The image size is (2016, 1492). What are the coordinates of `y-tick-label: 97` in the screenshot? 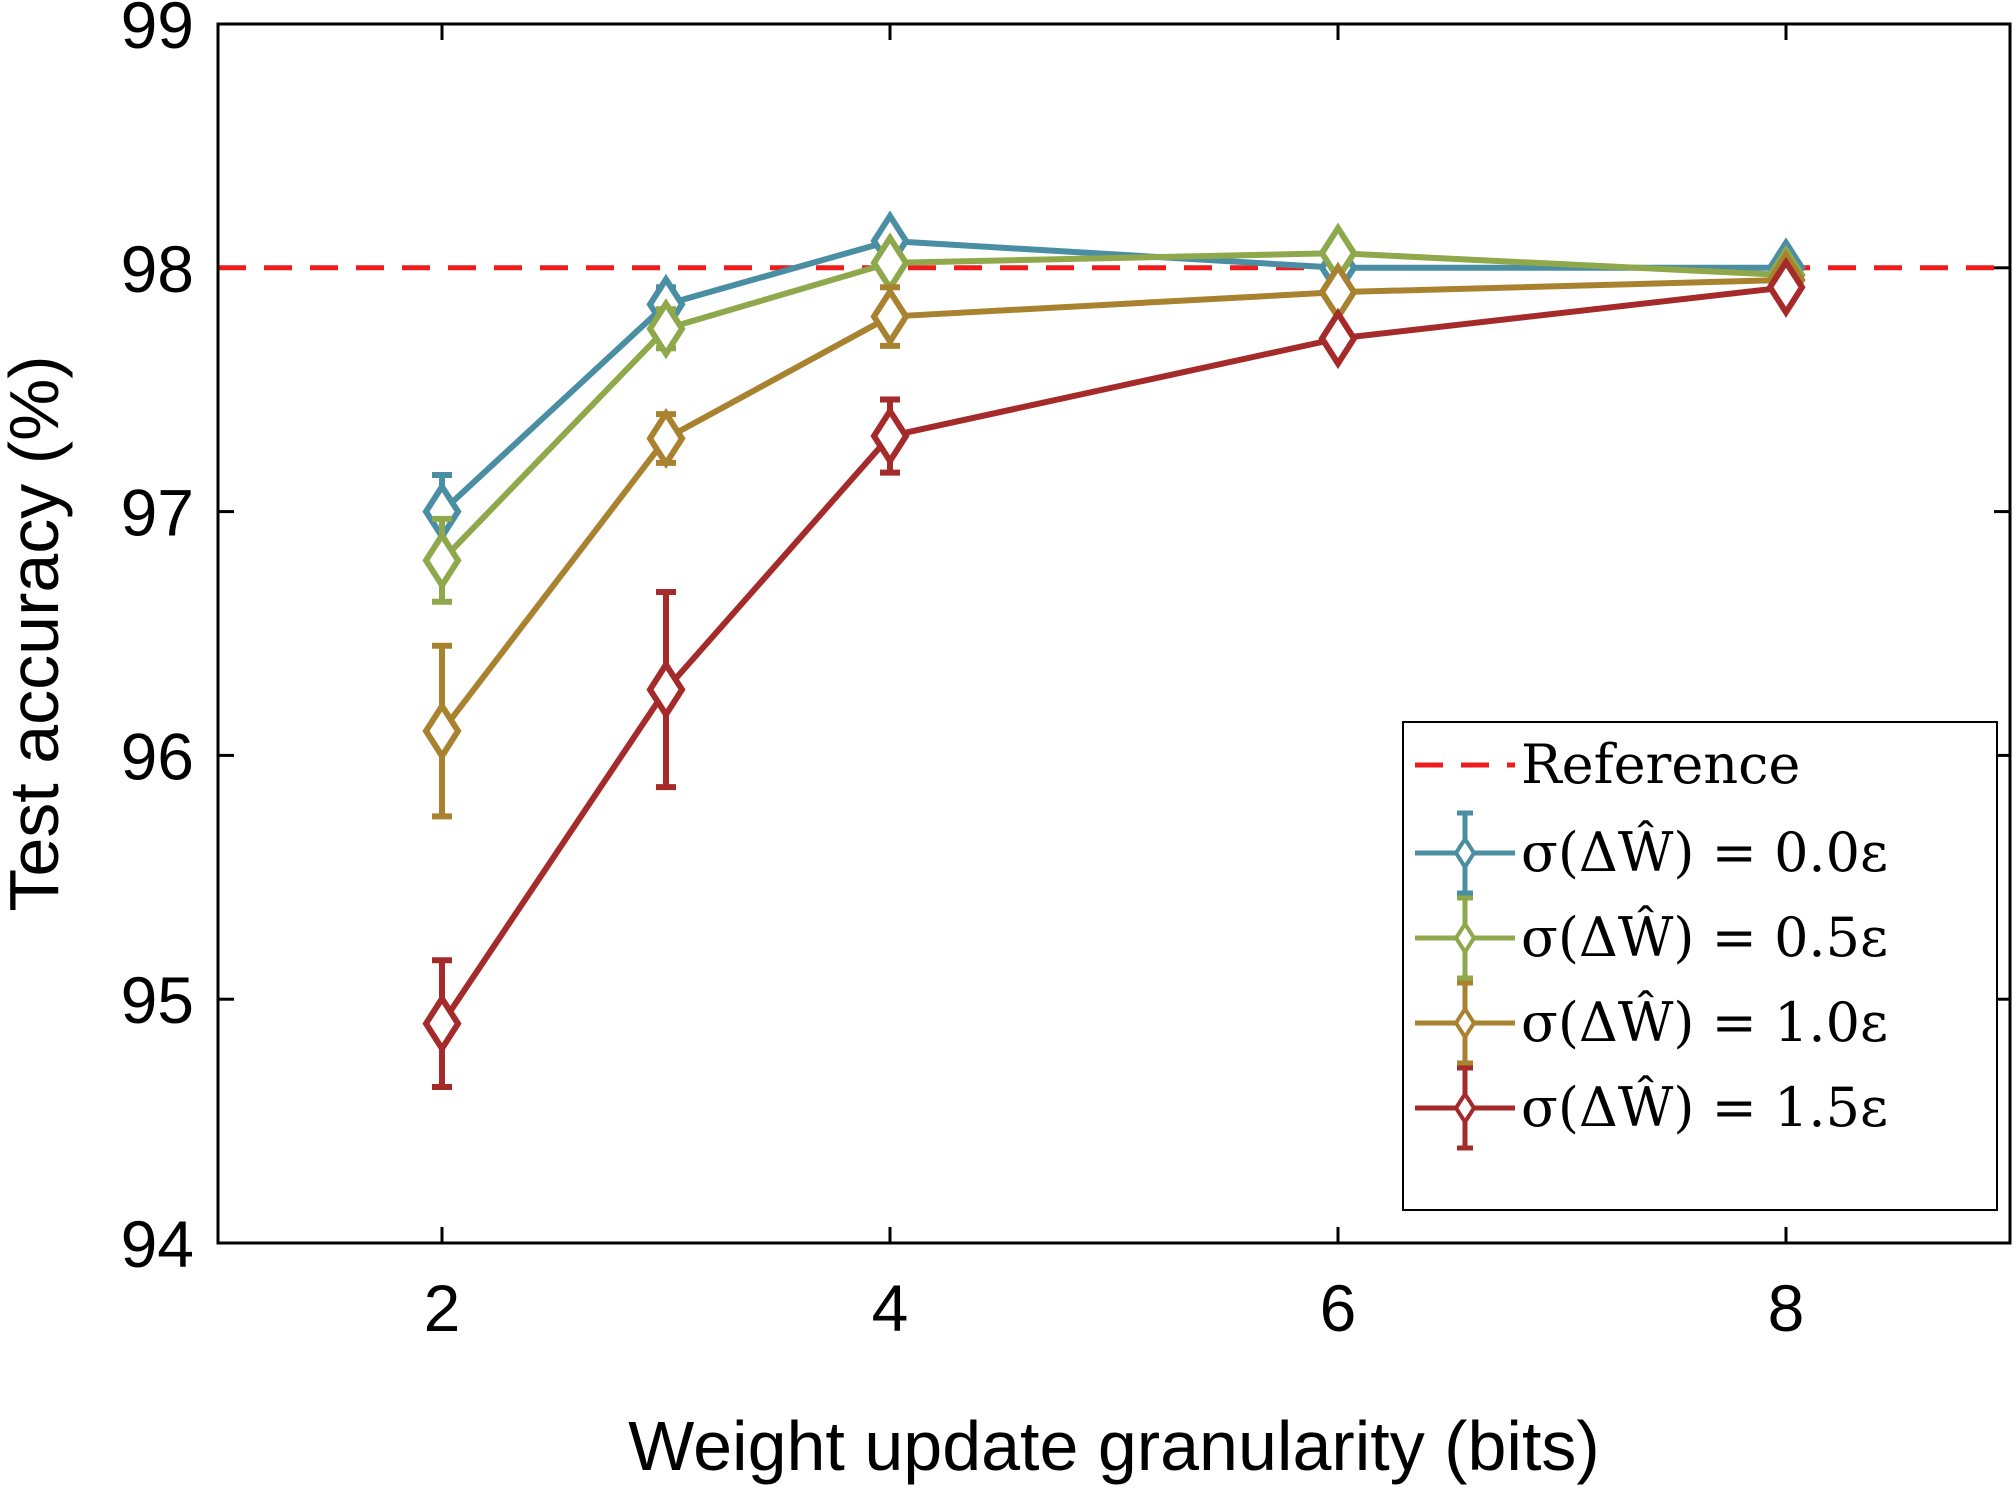 It's located at (157, 513).